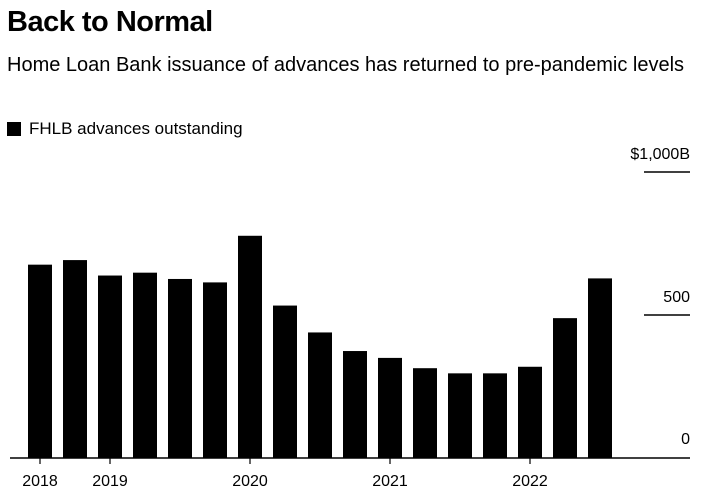 The width and height of the screenshot is (708, 496). What do you see at coordinates (110, 366) in the screenshot?
I see `bar-2018.5` at bounding box center [110, 366].